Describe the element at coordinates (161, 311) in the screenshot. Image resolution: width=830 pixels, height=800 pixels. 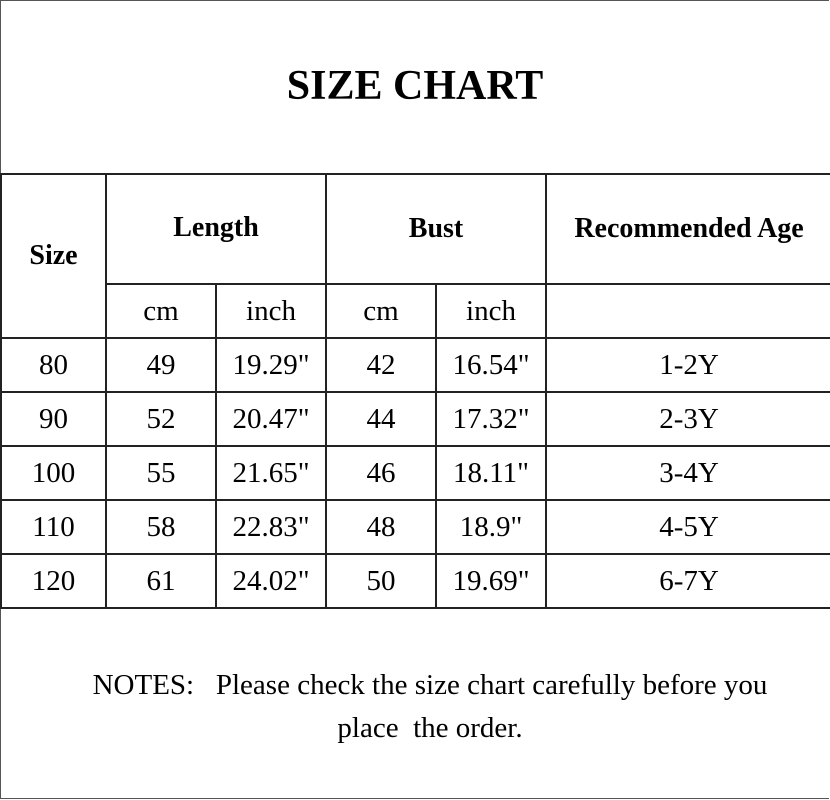
I see `unit-length-cm: cm` at that location.